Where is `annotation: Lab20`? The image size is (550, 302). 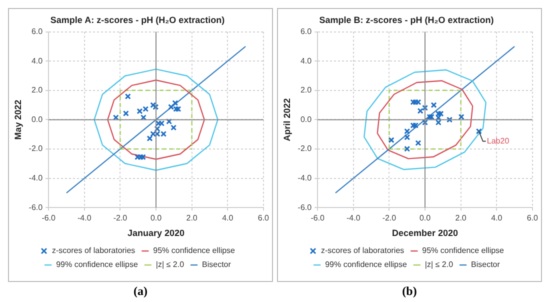 annotation: Lab20 is located at coordinates (498, 141).